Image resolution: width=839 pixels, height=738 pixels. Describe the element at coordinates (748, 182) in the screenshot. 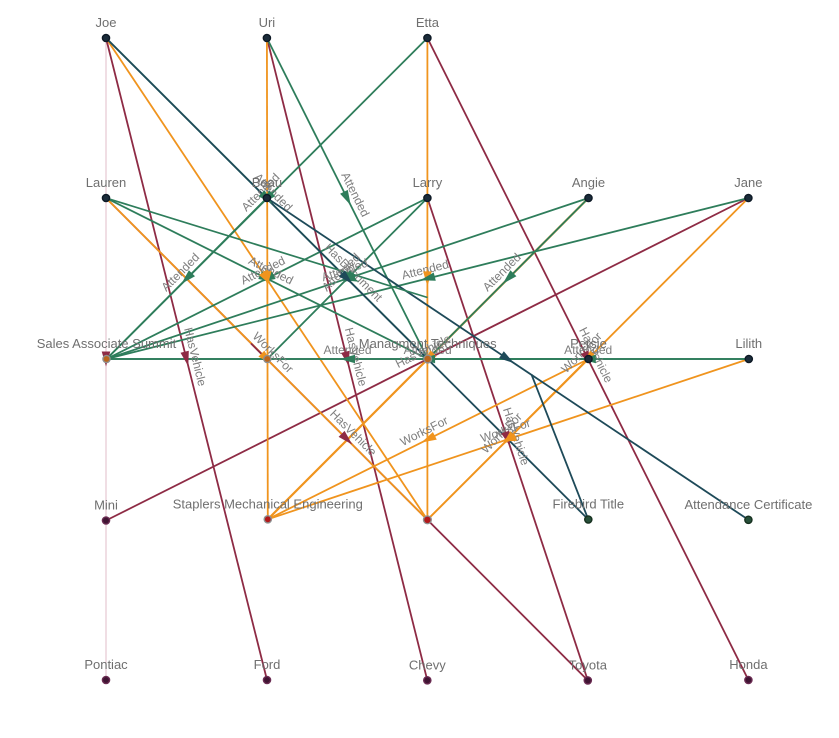

I see `svg-text: Jane` at that location.